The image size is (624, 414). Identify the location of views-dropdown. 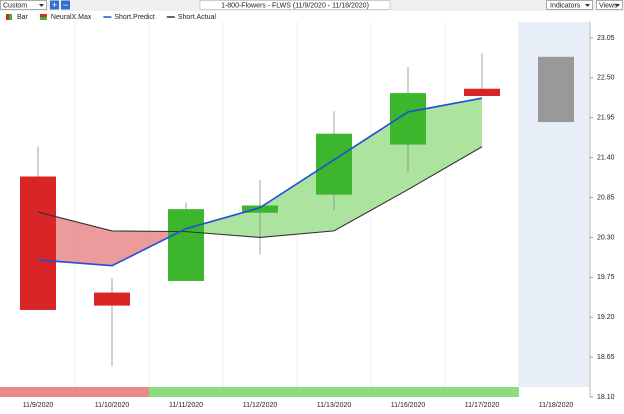
(609, 5).